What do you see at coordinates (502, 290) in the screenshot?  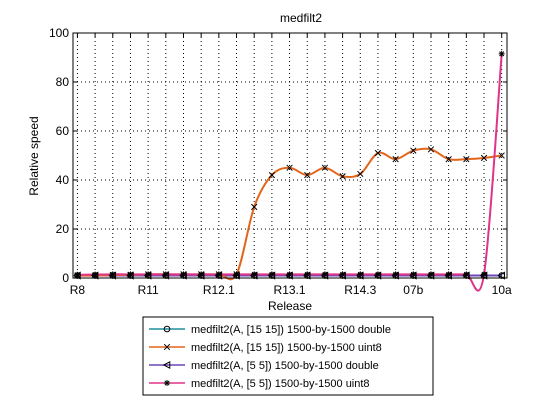 I see `x-tick-label: 10a` at bounding box center [502, 290].